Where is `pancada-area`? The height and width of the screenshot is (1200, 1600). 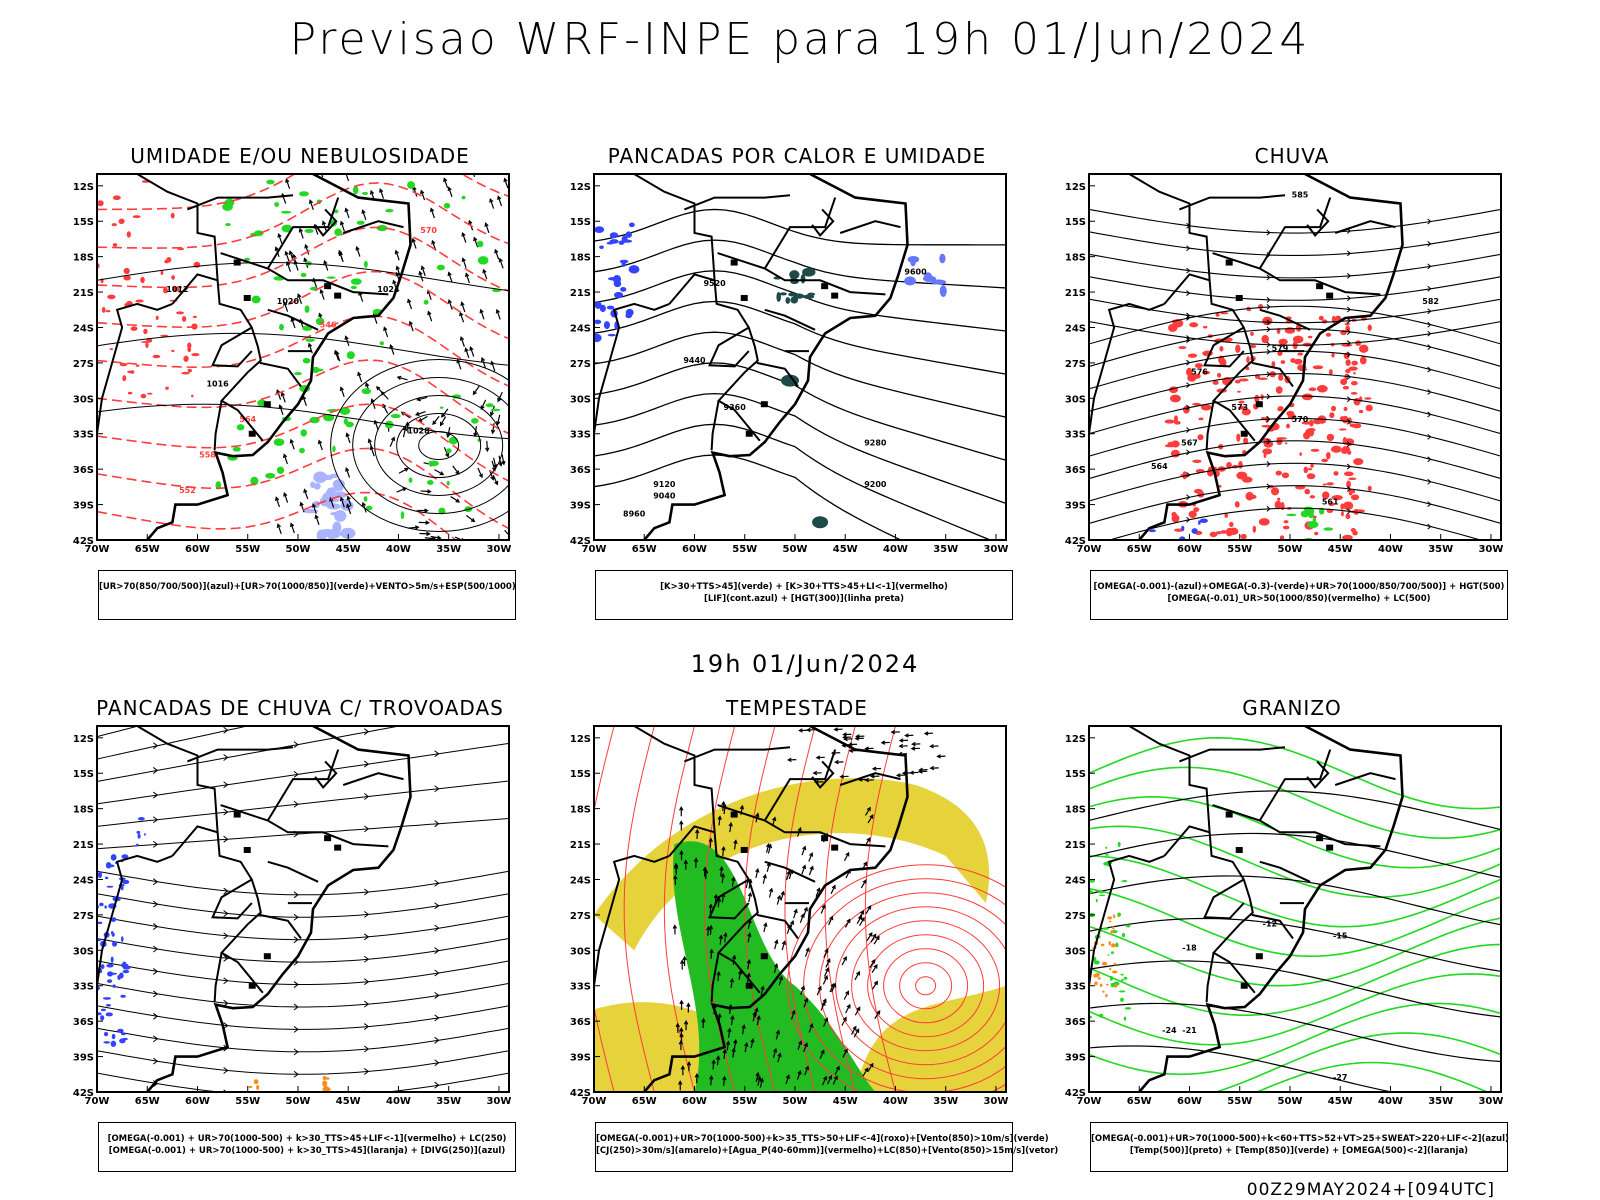 pancada-area is located at coordinates (794, 274).